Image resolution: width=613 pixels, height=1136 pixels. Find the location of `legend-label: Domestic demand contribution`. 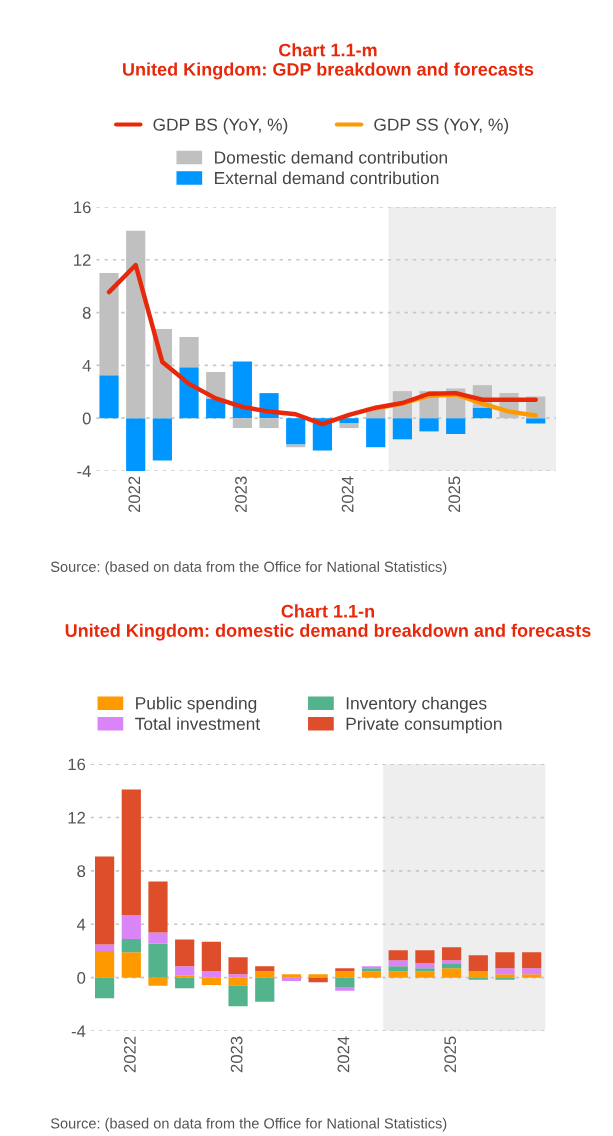

legend-label: Domestic demand contribution is located at coordinates (331, 157).